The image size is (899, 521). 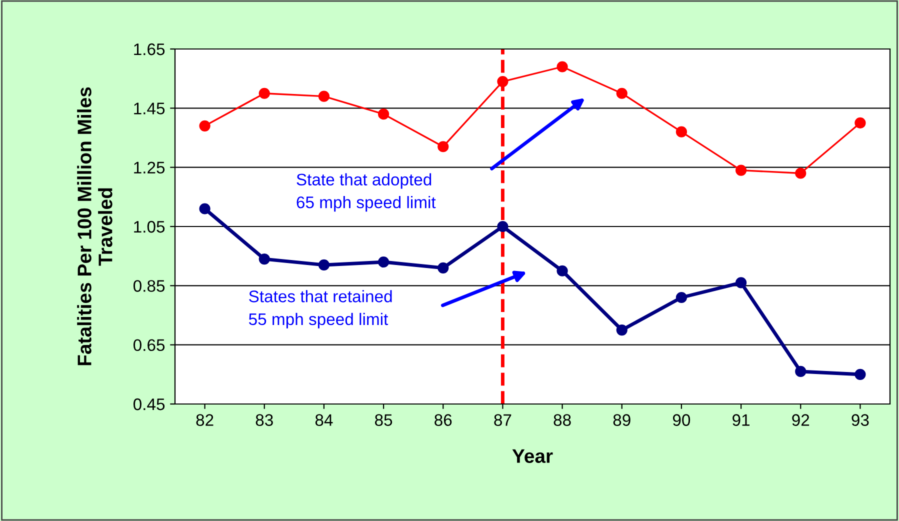 What do you see at coordinates (801, 420) in the screenshot?
I see `x-tick-label: 92` at bounding box center [801, 420].